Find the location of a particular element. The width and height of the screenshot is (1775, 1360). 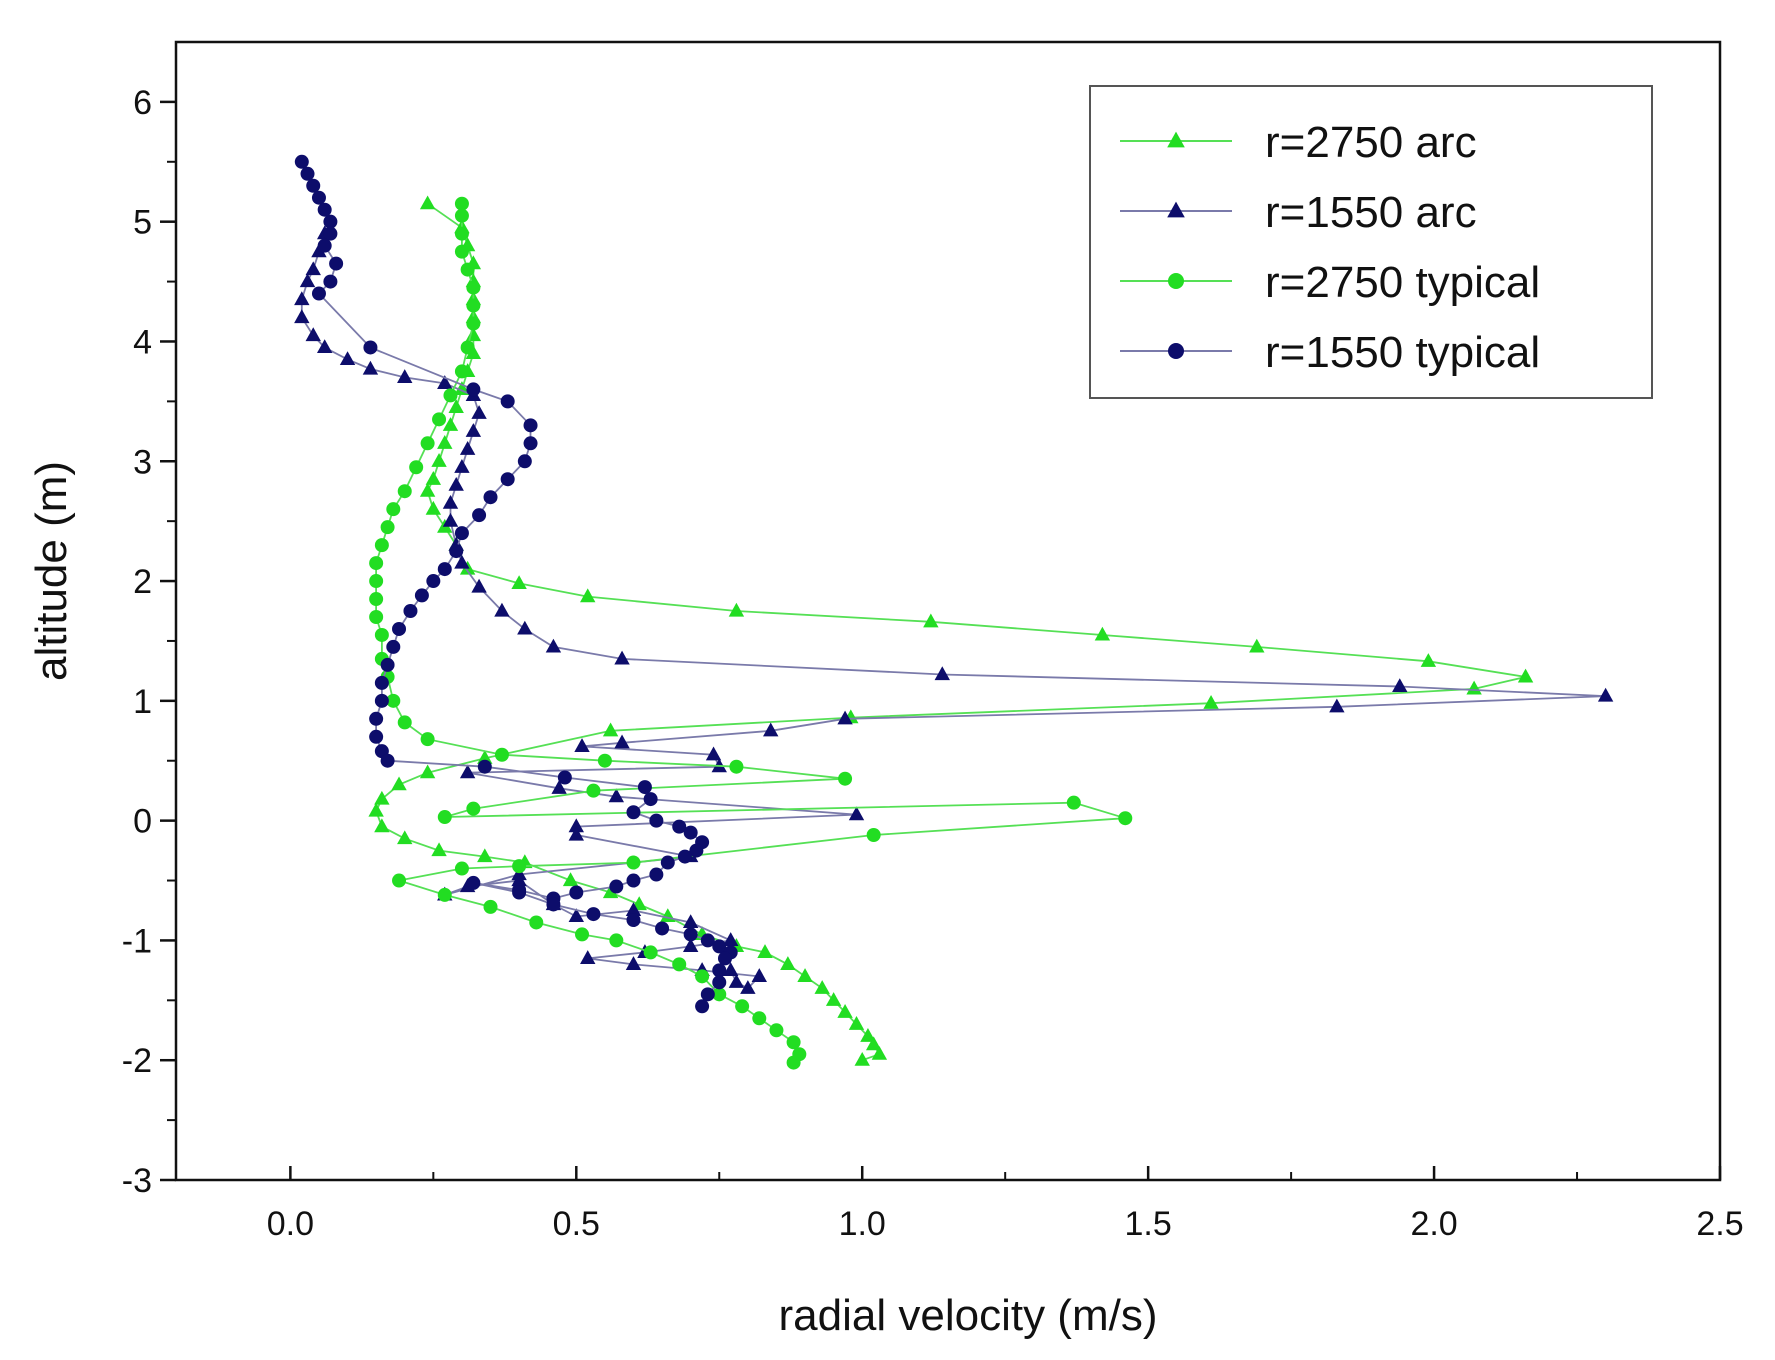

legend-marker is located at coordinates (1176, 139).